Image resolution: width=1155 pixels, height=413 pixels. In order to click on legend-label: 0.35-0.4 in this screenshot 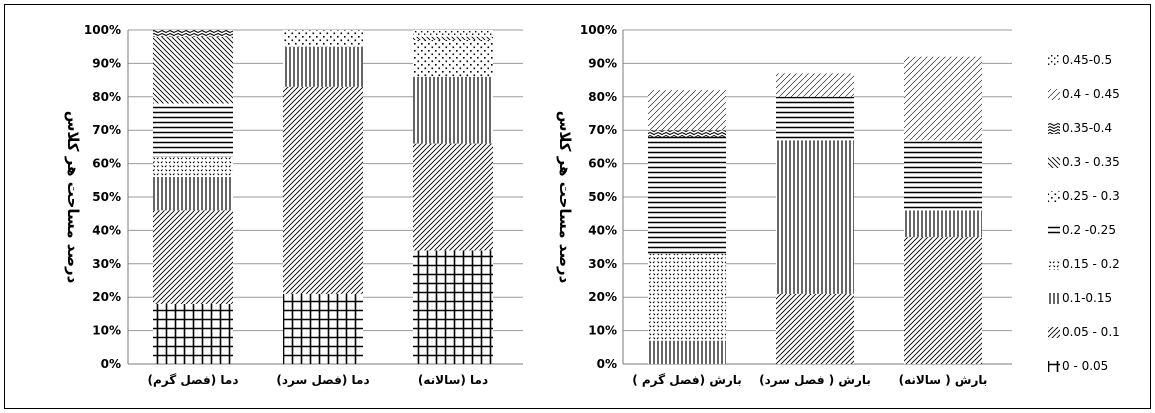, I will do `click(1087, 128)`.